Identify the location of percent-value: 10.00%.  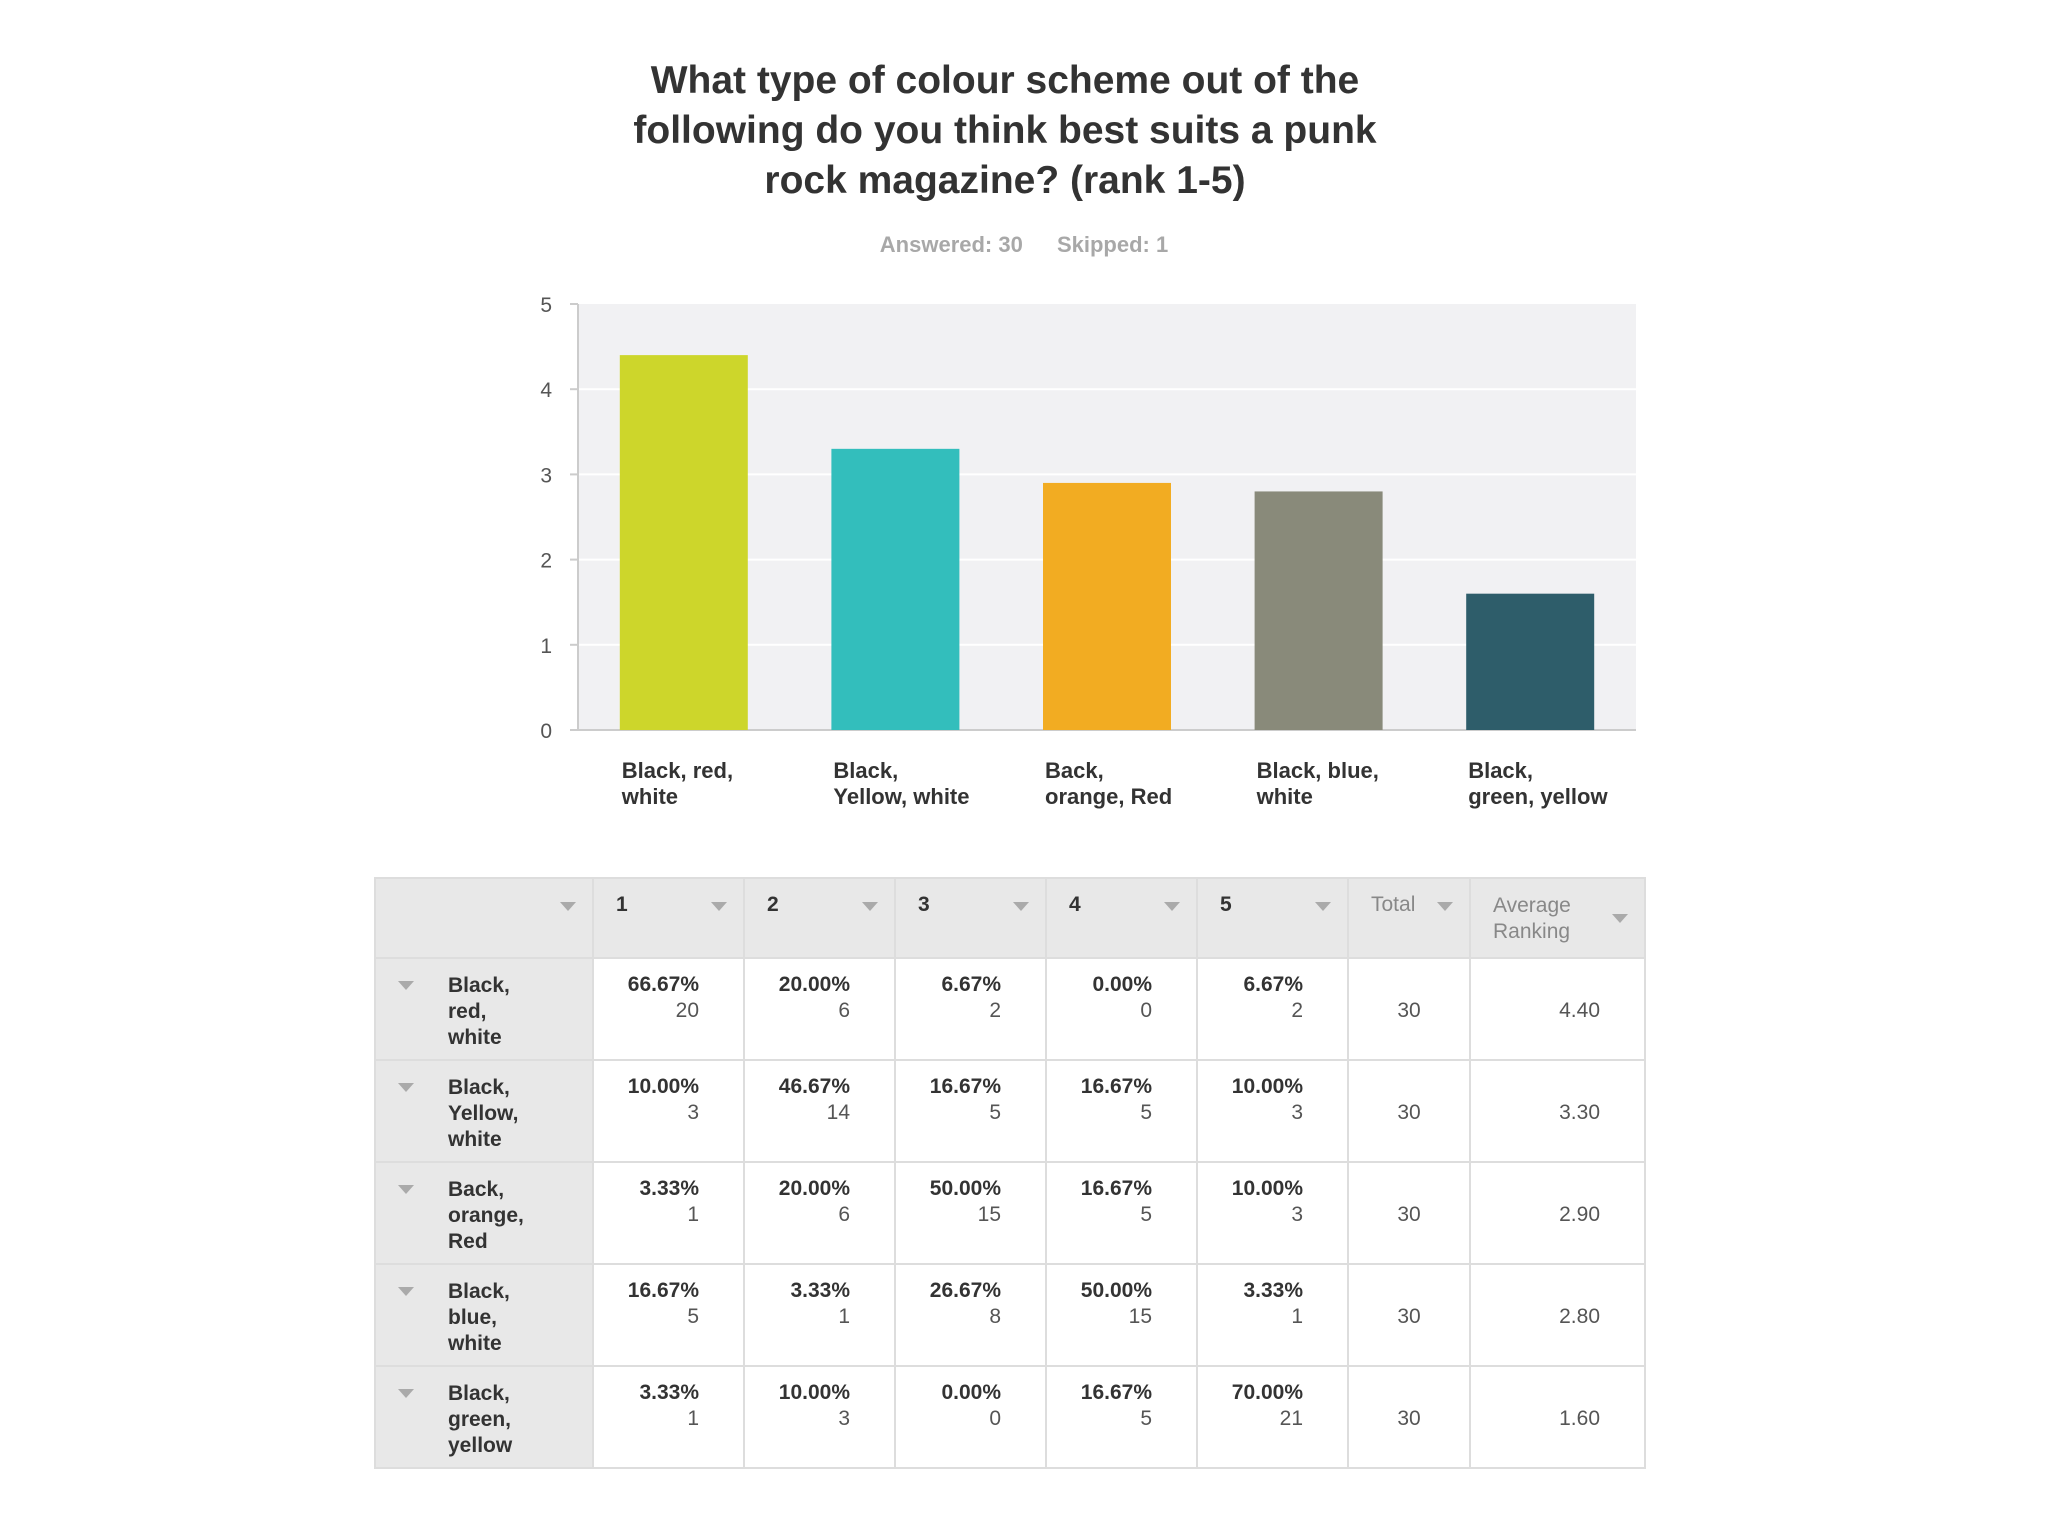
(814, 1392).